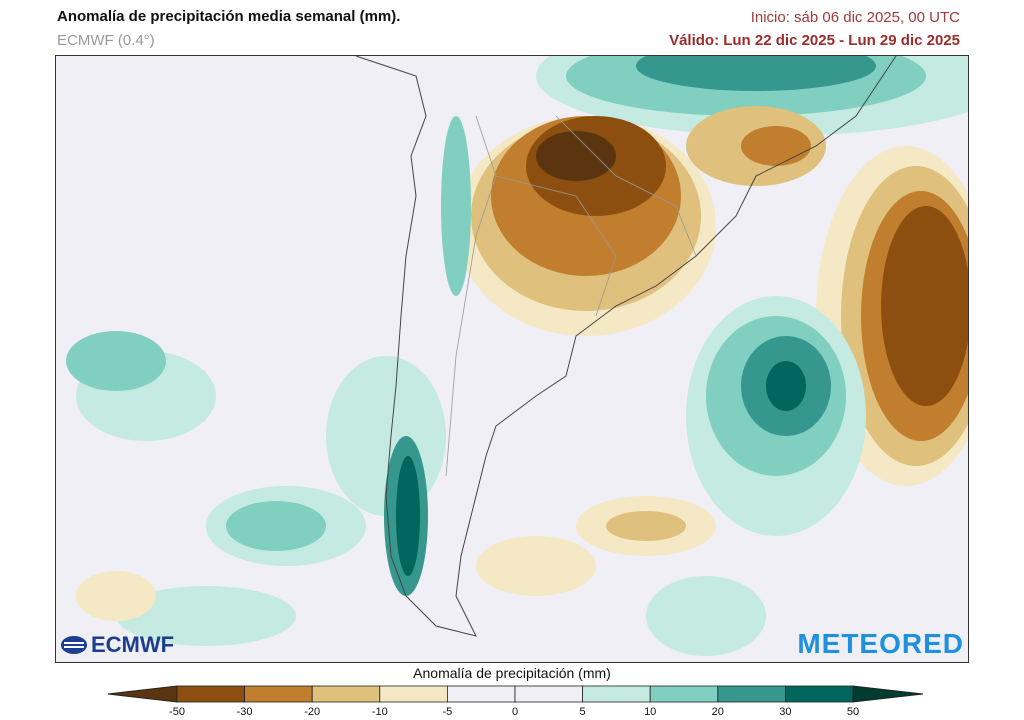 Image resolution: width=1024 pixels, height=720 pixels. Describe the element at coordinates (312, 712) in the screenshot. I see `colorbar-tick-label: -20` at that location.